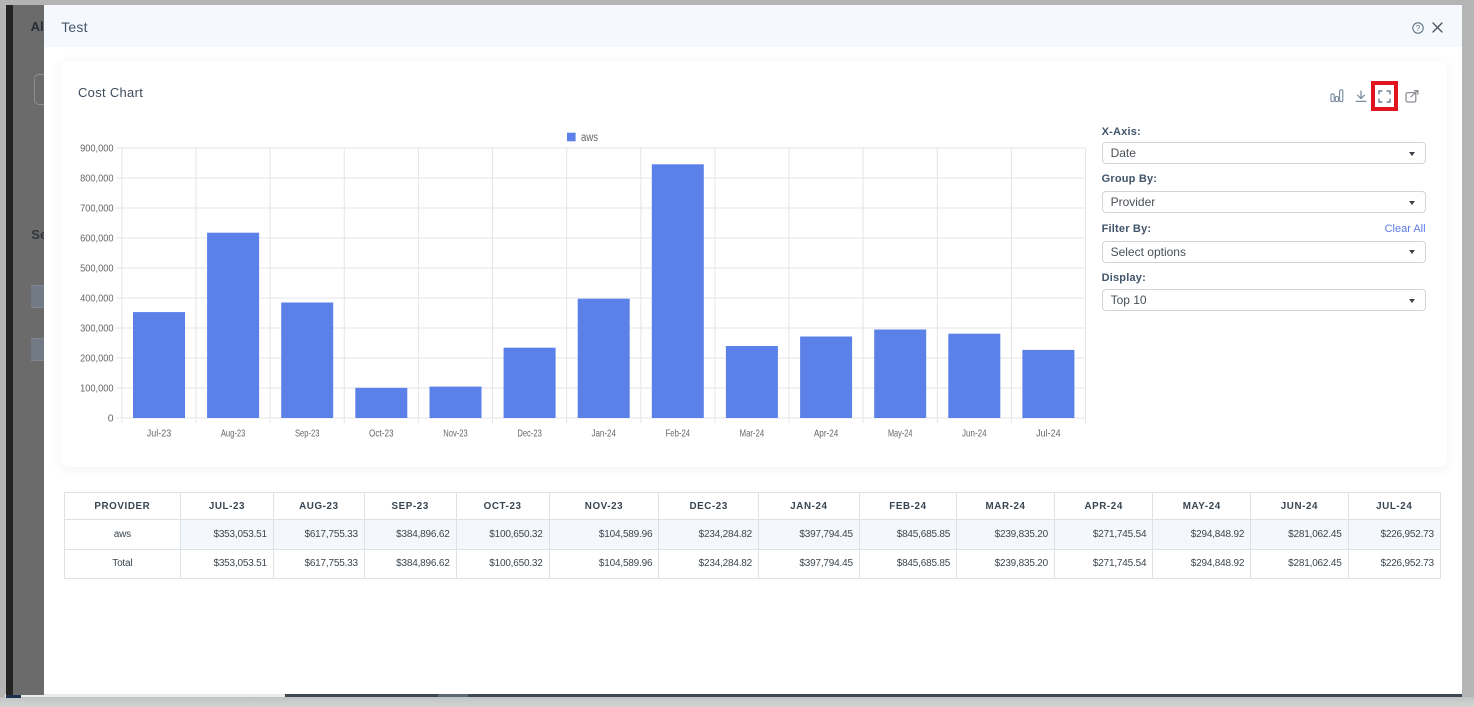 The image size is (1474, 707). Describe the element at coordinates (974, 433) in the screenshot. I see `svg-text: Jun-24` at that location.